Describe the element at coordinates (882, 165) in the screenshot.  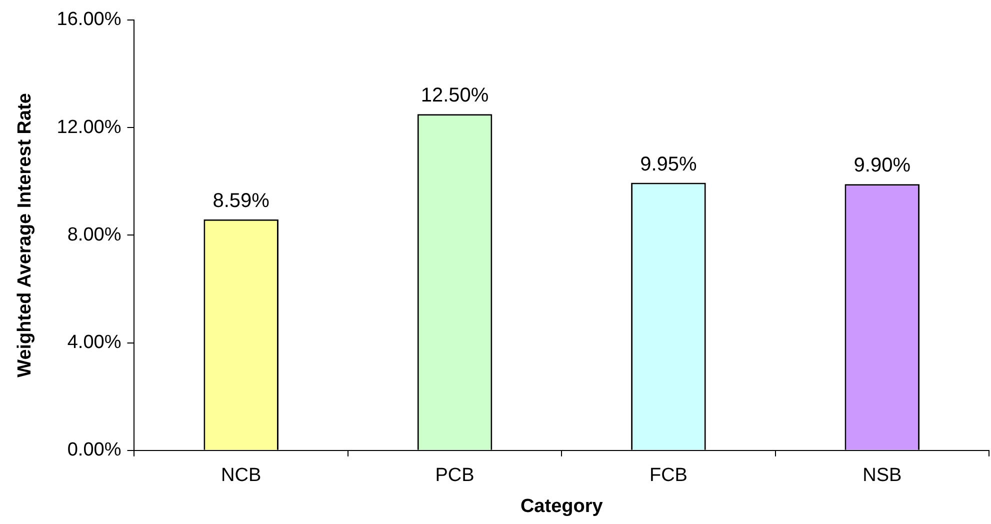
I see `data-label: 9.90%` at that location.